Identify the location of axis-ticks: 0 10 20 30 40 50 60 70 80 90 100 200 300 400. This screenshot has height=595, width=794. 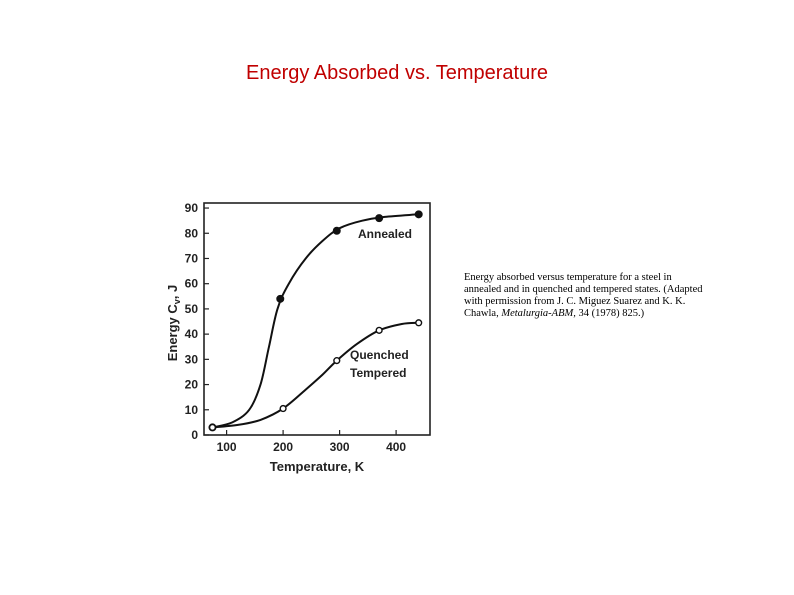
(296, 327).